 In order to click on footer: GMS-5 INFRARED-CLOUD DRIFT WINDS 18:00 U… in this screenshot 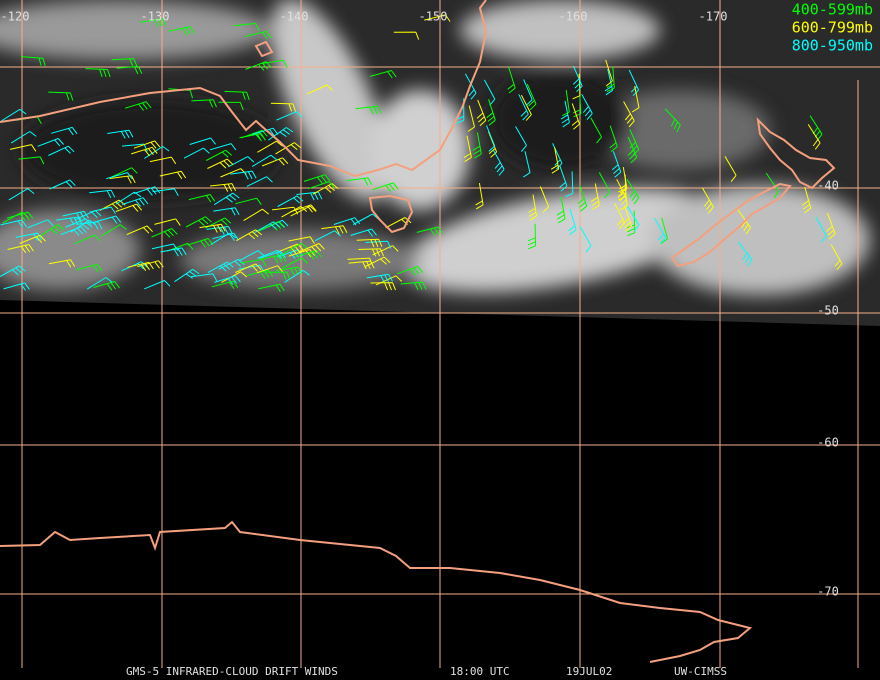, I will do `click(426, 671)`.